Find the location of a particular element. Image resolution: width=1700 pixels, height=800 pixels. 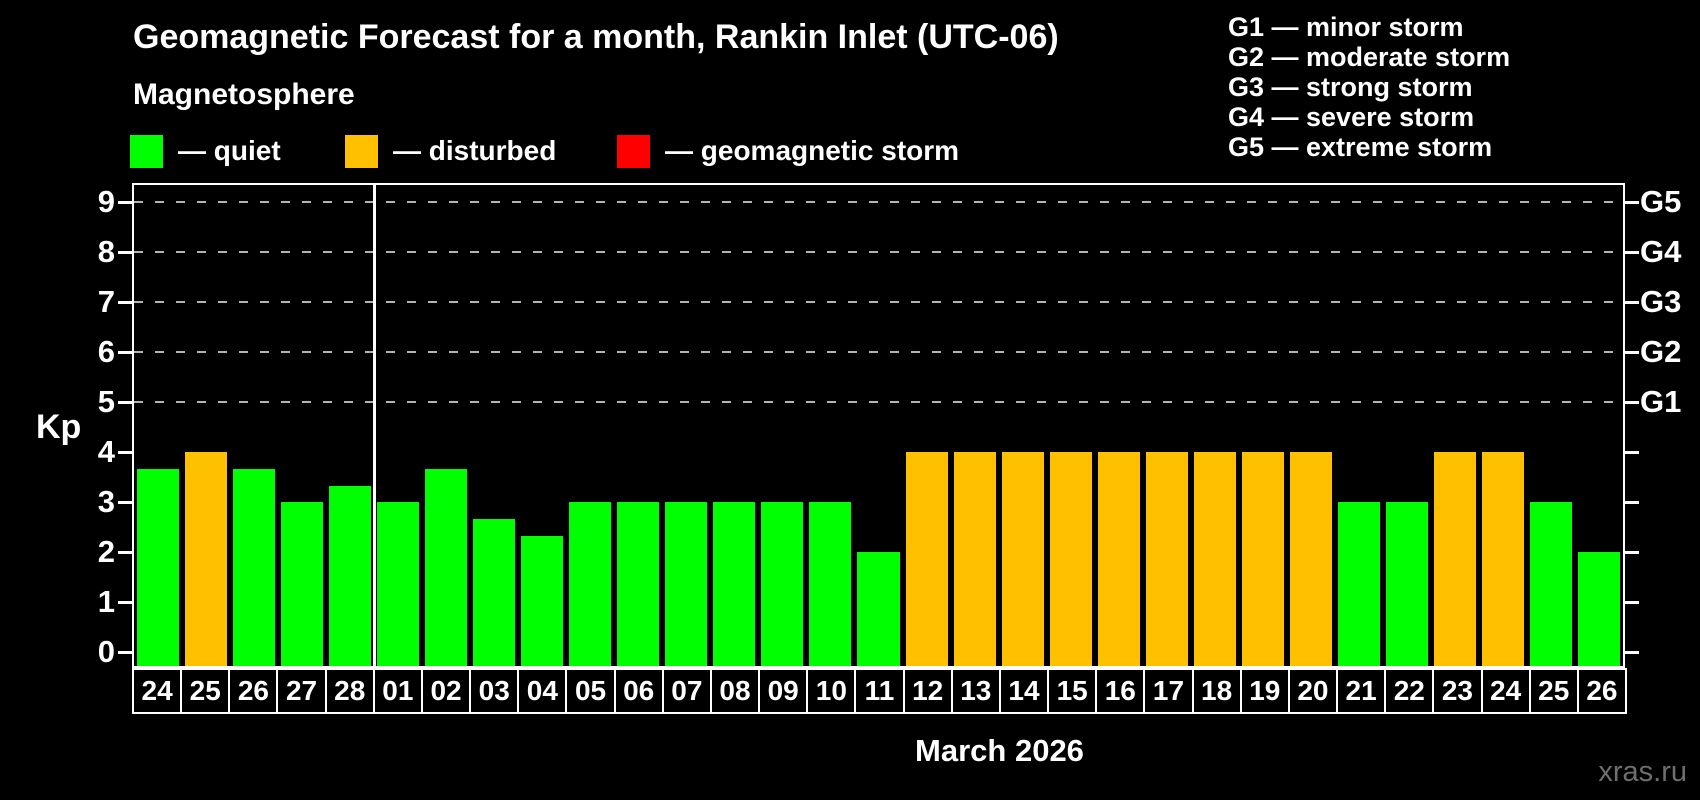

disturbed-color-swatch is located at coordinates (361, 151).